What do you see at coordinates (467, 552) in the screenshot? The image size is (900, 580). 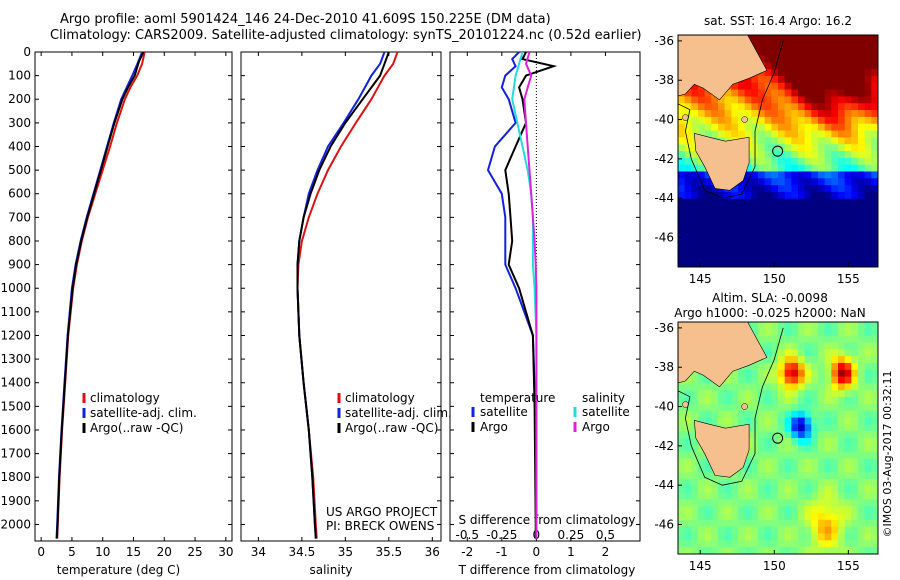 I see `x-tick-label: -2` at bounding box center [467, 552].